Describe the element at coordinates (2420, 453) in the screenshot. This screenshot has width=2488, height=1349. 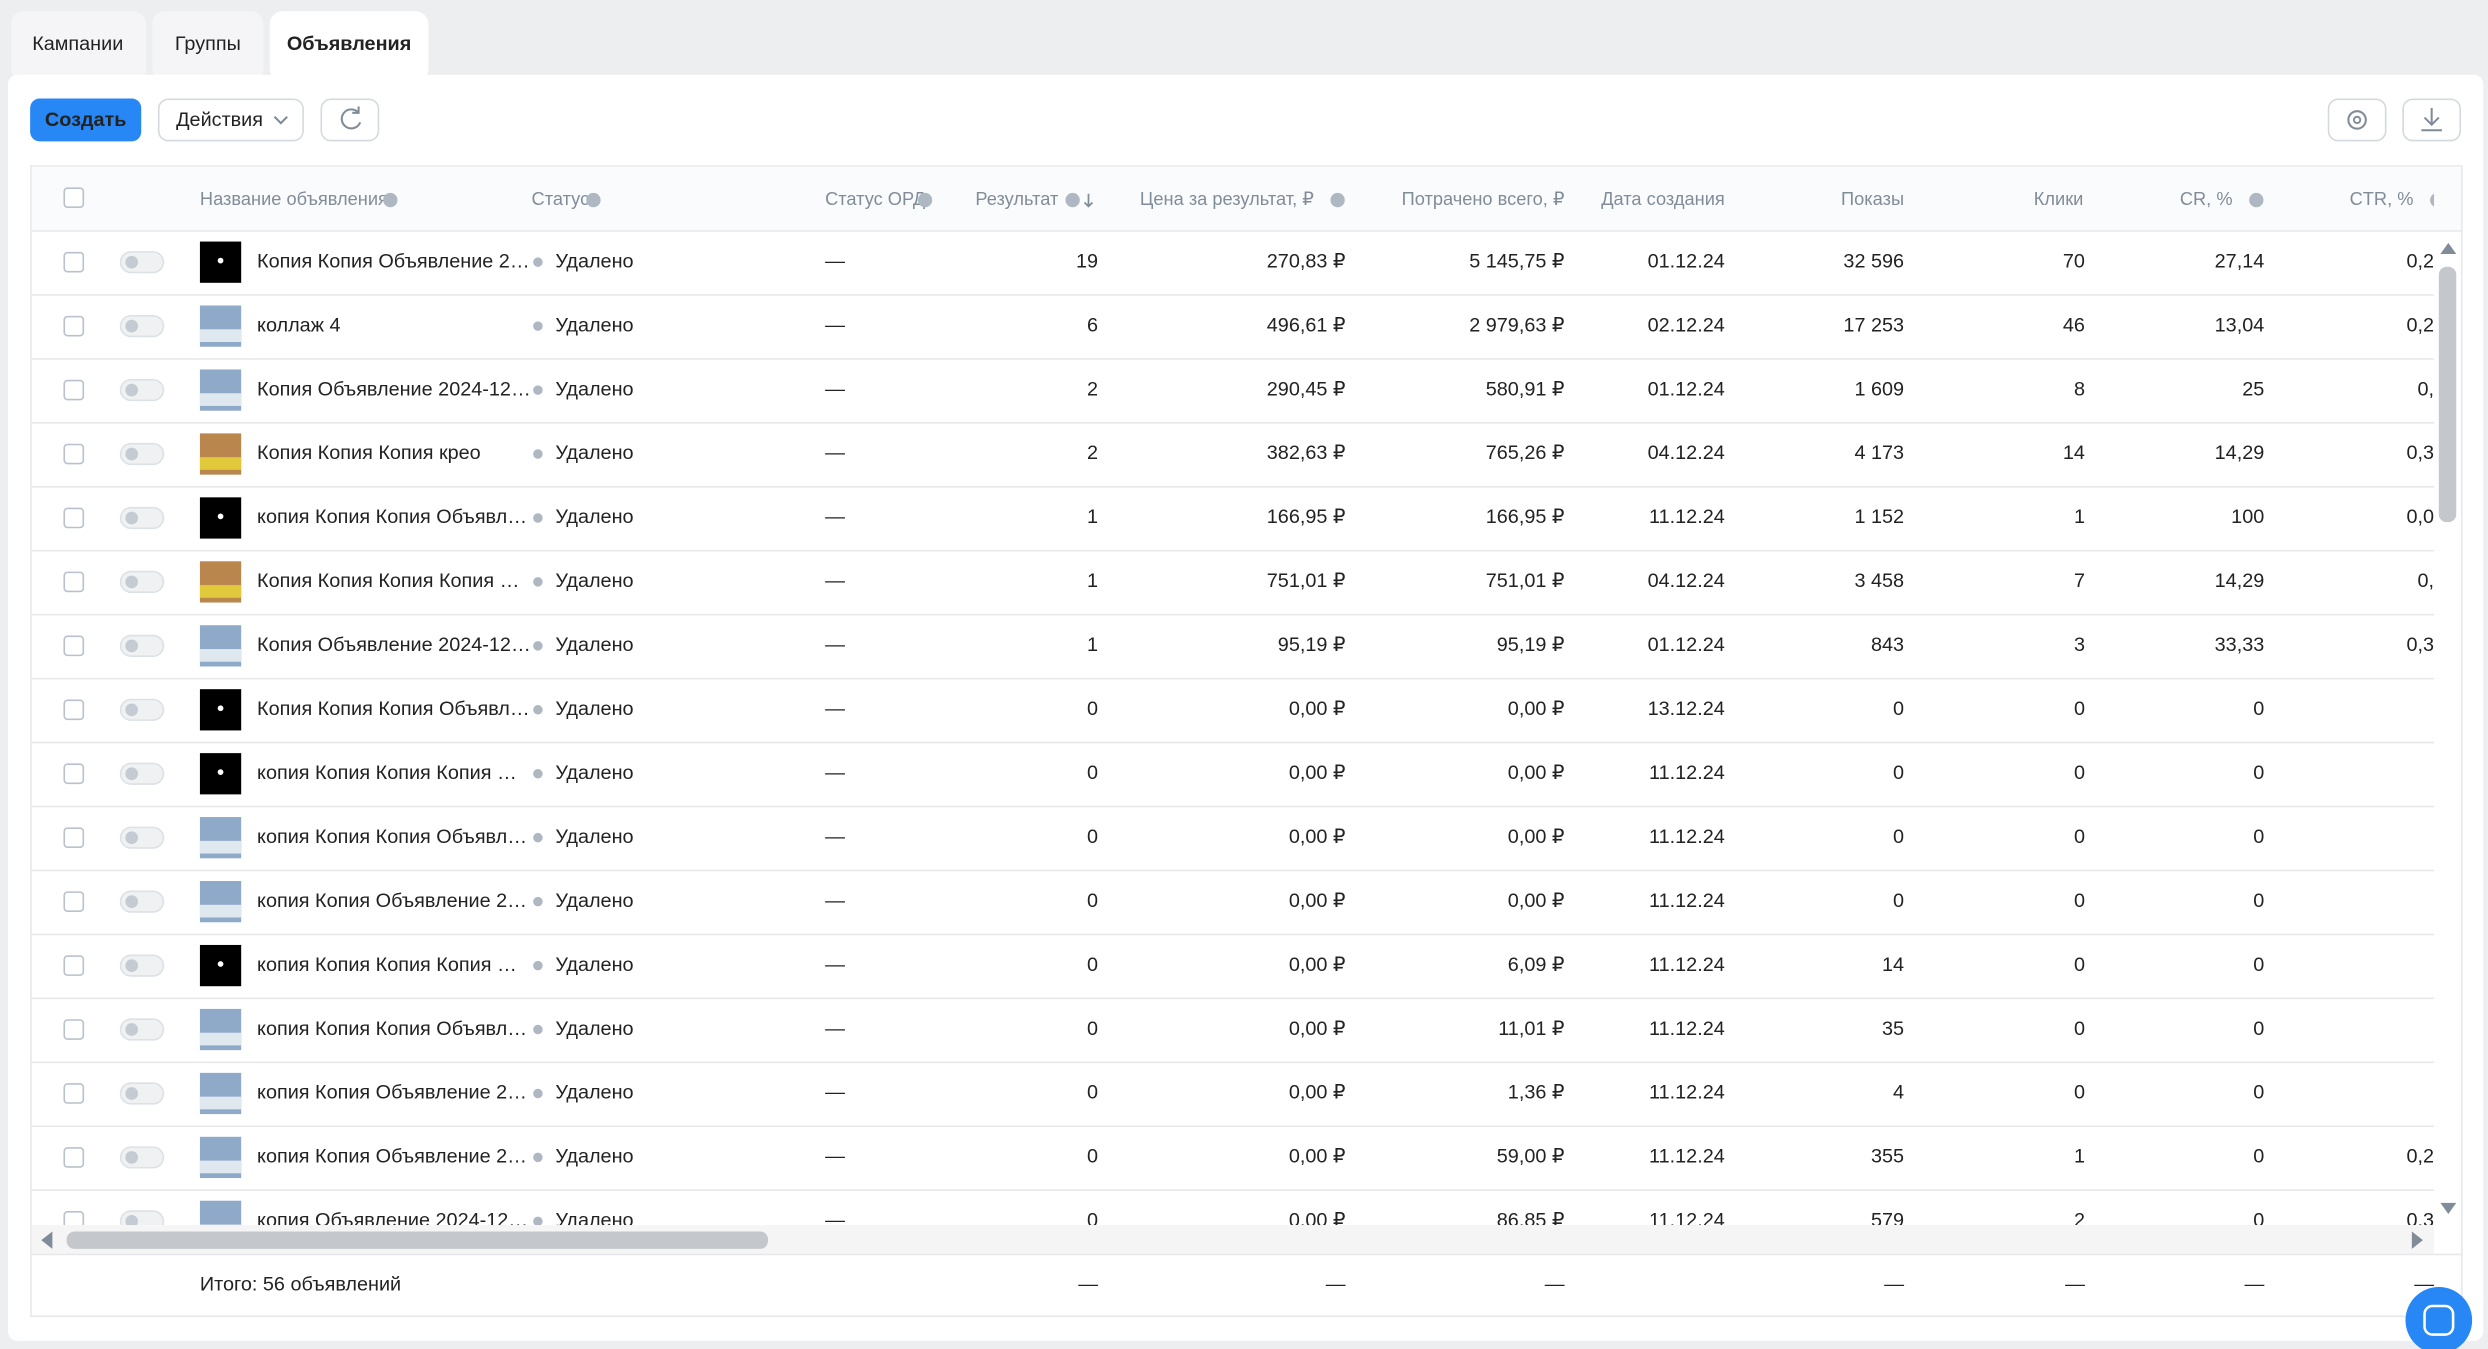
I see `cell-ctr: 0,3` at that location.